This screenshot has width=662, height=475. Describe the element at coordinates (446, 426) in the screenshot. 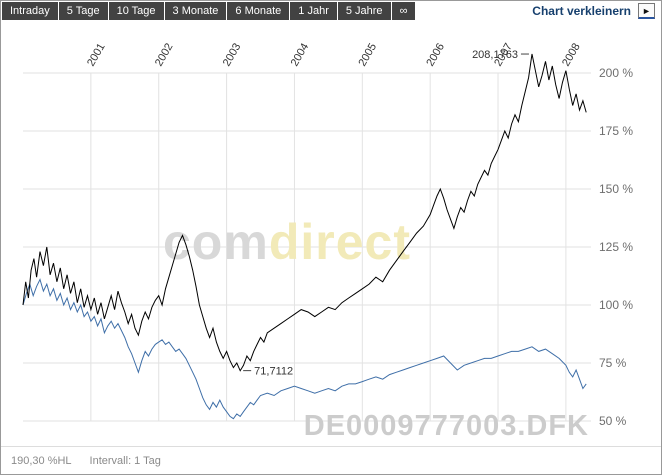

I see `instrument-watermark: DE0009777003.DFK` at that location.